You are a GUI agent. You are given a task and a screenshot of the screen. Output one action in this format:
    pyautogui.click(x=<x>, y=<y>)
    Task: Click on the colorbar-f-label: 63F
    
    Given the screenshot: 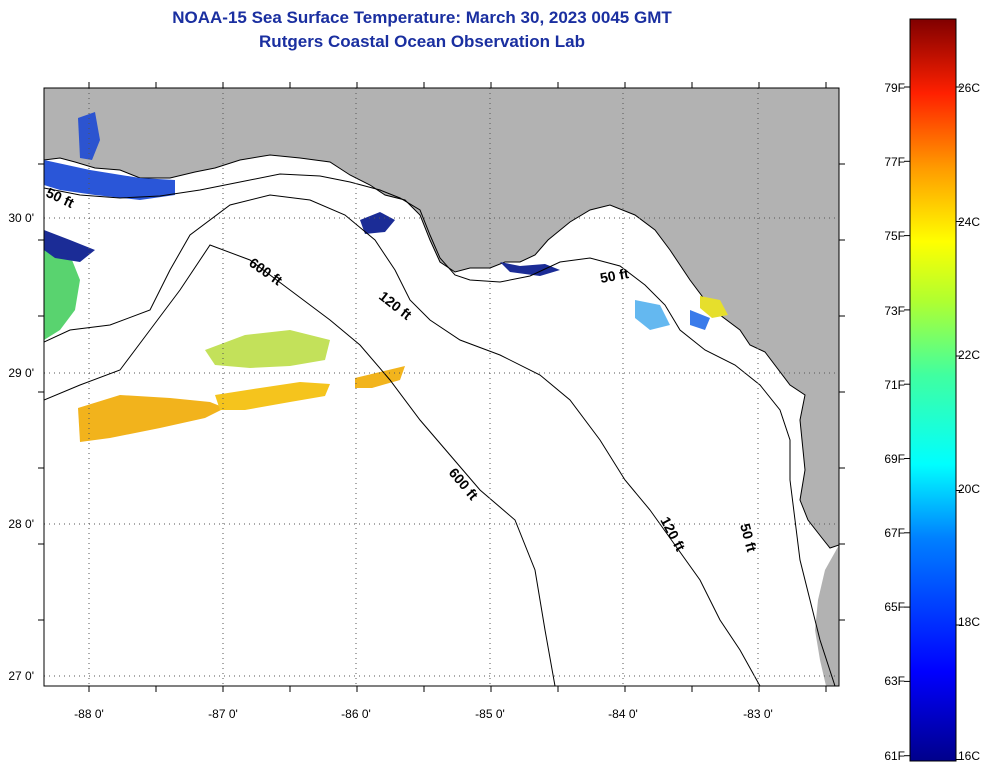 What is the action you would take?
    pyautogui.click(x=894, y=681)
    